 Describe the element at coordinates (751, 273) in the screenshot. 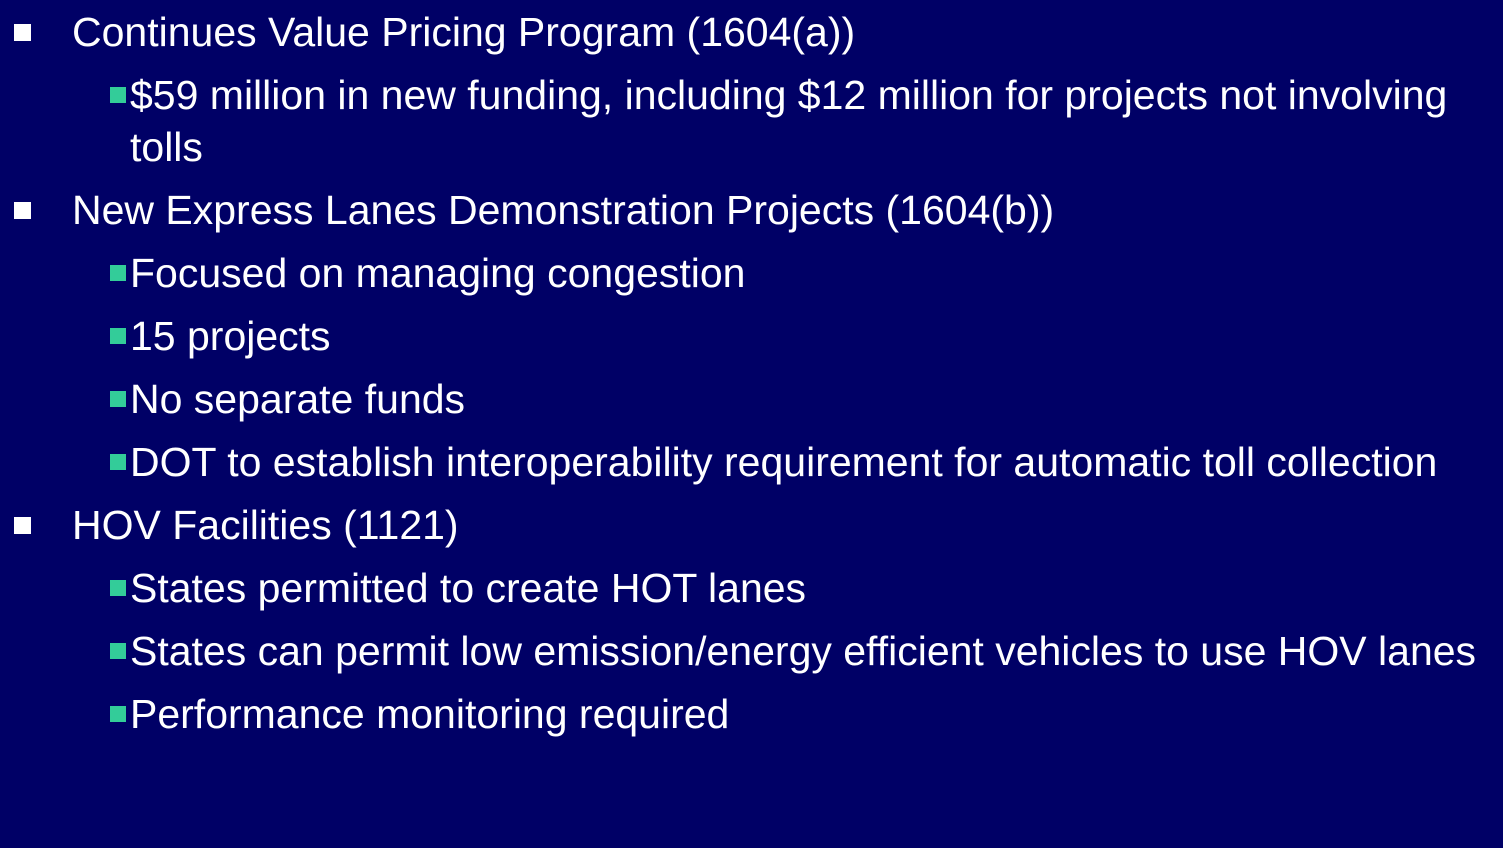

I see `sub-bullet-item: Focused on managing congestion` at that location.